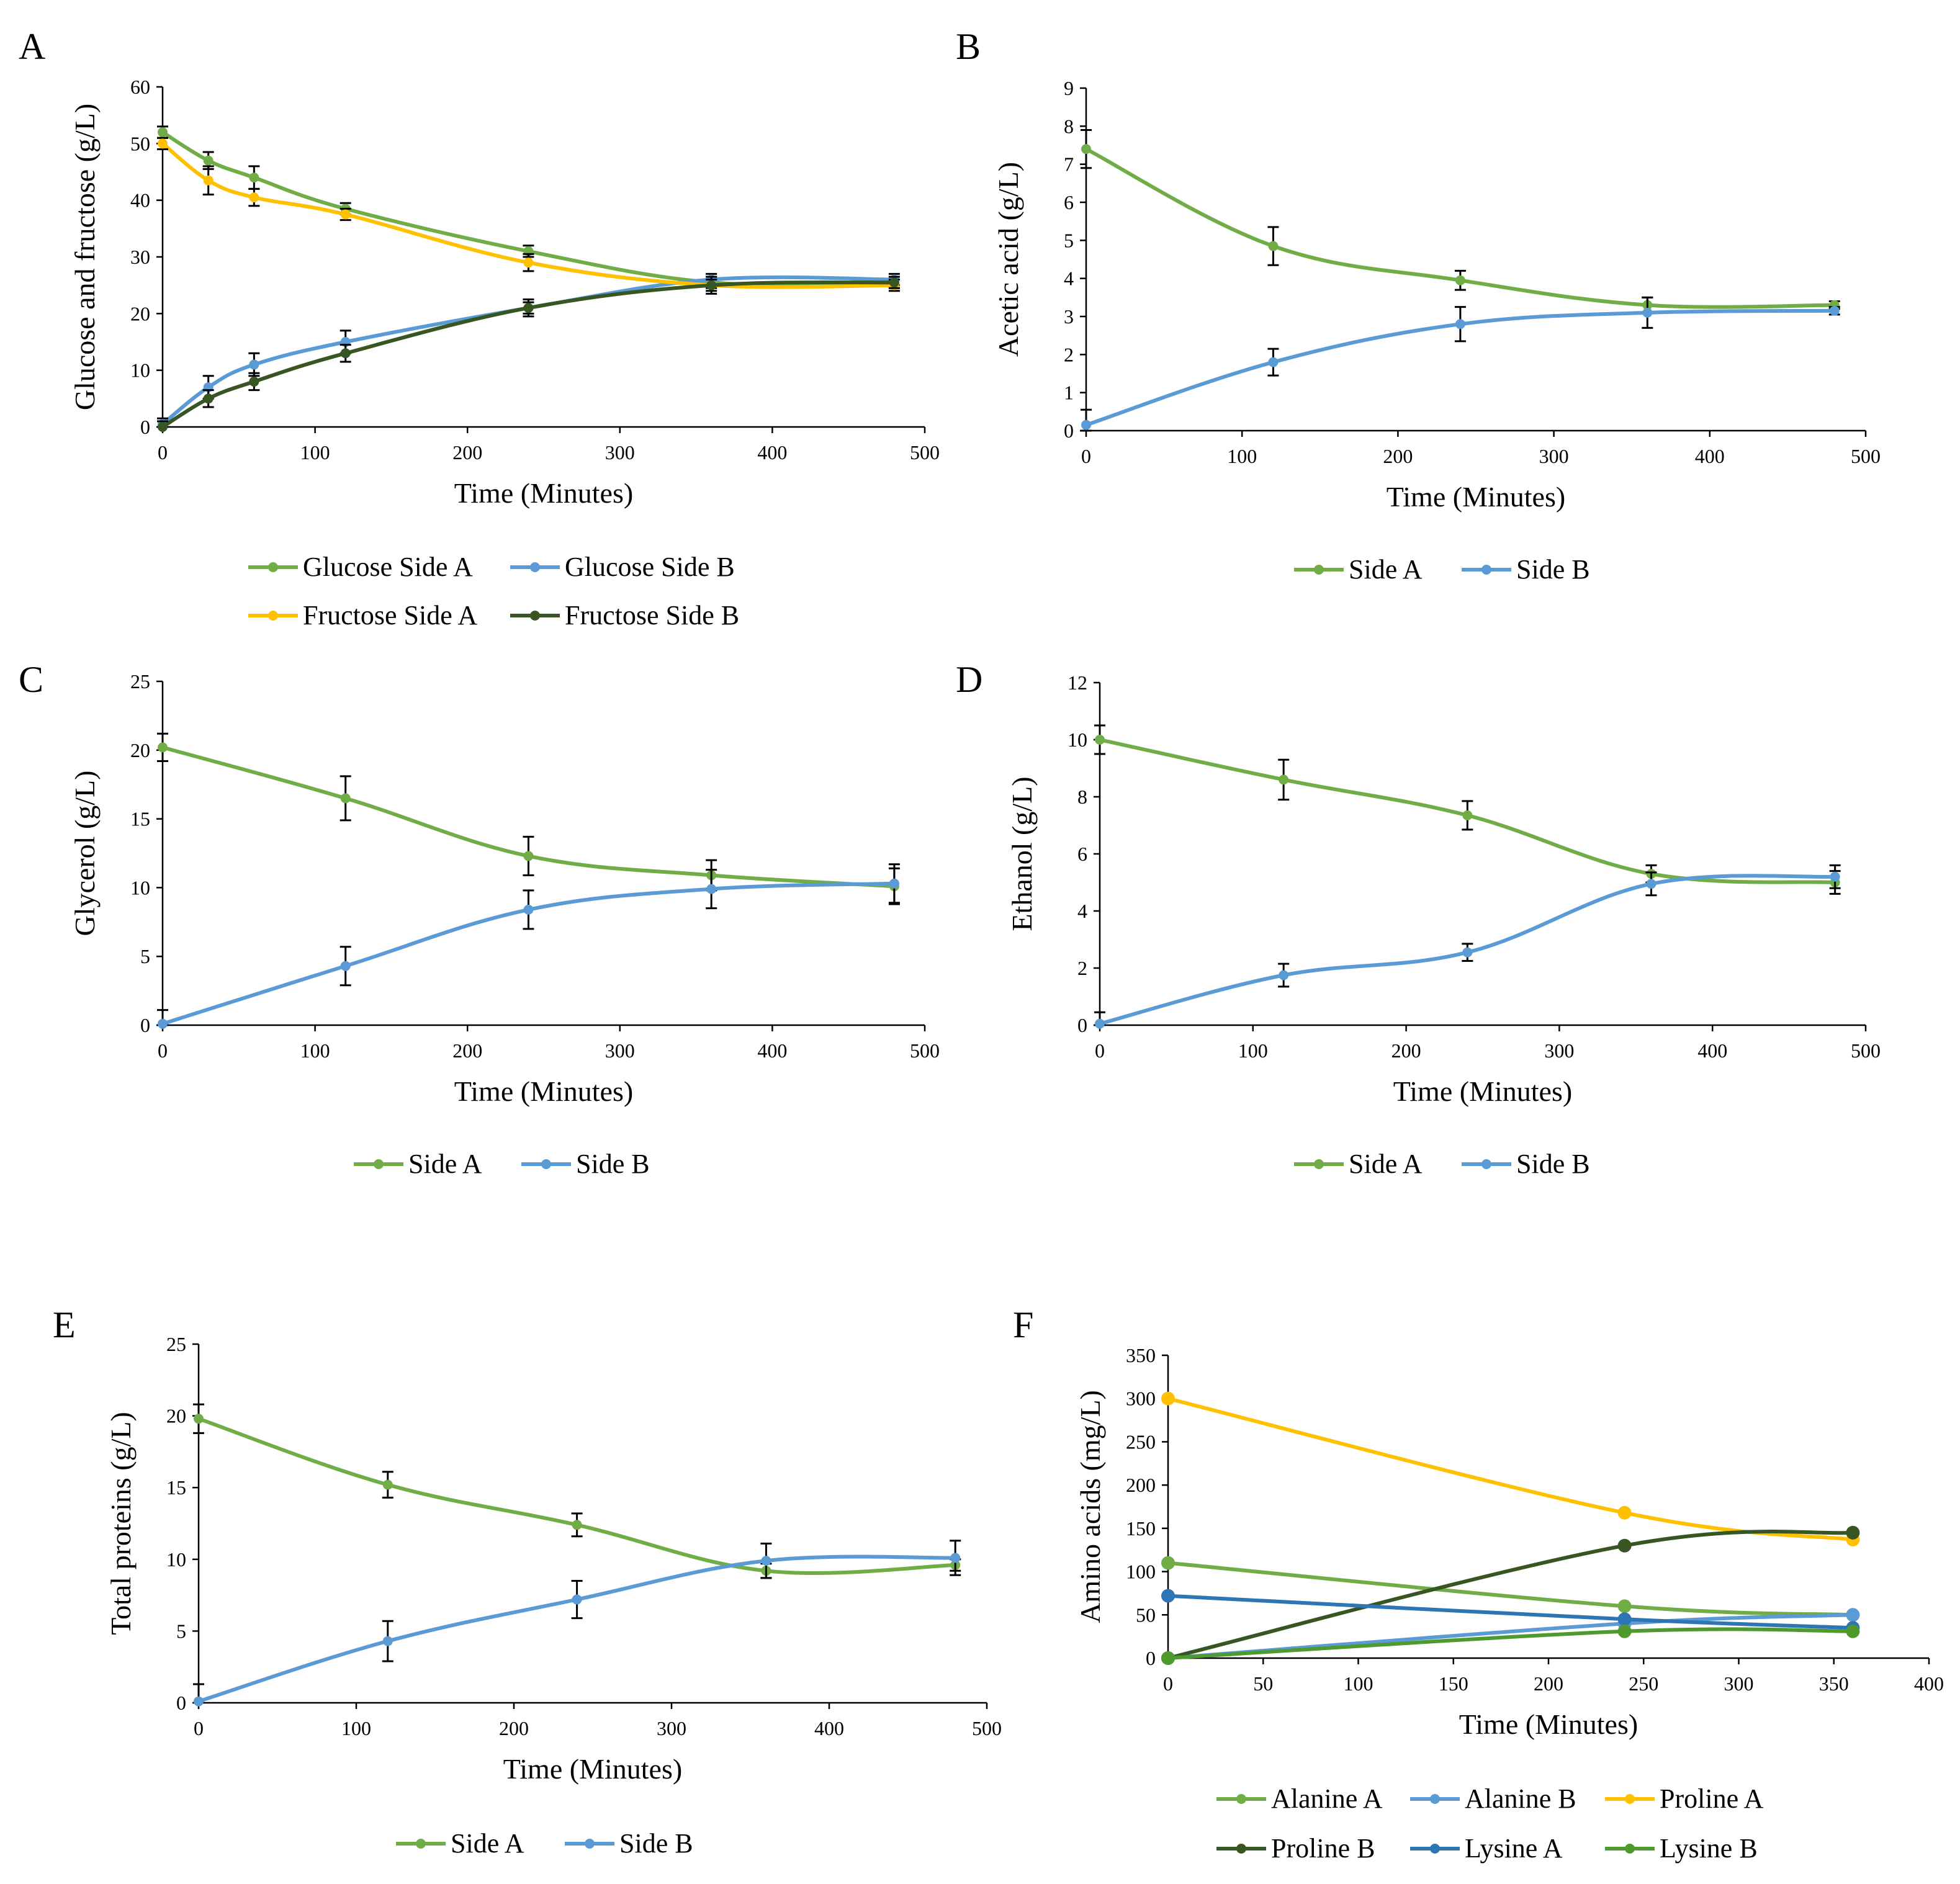 This screenshot has width=1960, height=1884. I want to click on y-tick-label-f: 50, so click(1146, 1615).